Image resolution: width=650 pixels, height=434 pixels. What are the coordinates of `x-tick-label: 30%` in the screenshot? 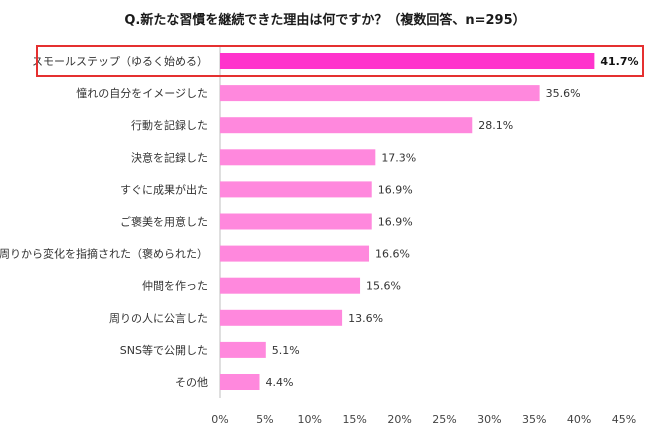 It's located at (489, 419).